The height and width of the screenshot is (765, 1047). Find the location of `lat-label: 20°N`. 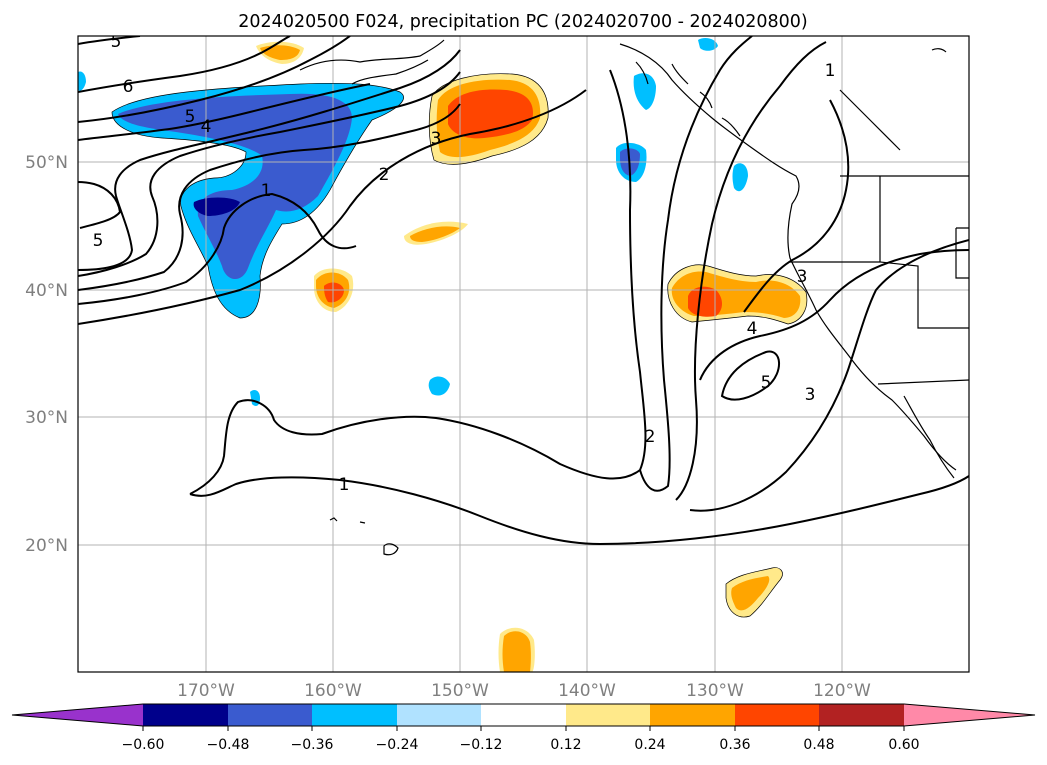

lat-label: 20°N is located at coordinates (46, 546).